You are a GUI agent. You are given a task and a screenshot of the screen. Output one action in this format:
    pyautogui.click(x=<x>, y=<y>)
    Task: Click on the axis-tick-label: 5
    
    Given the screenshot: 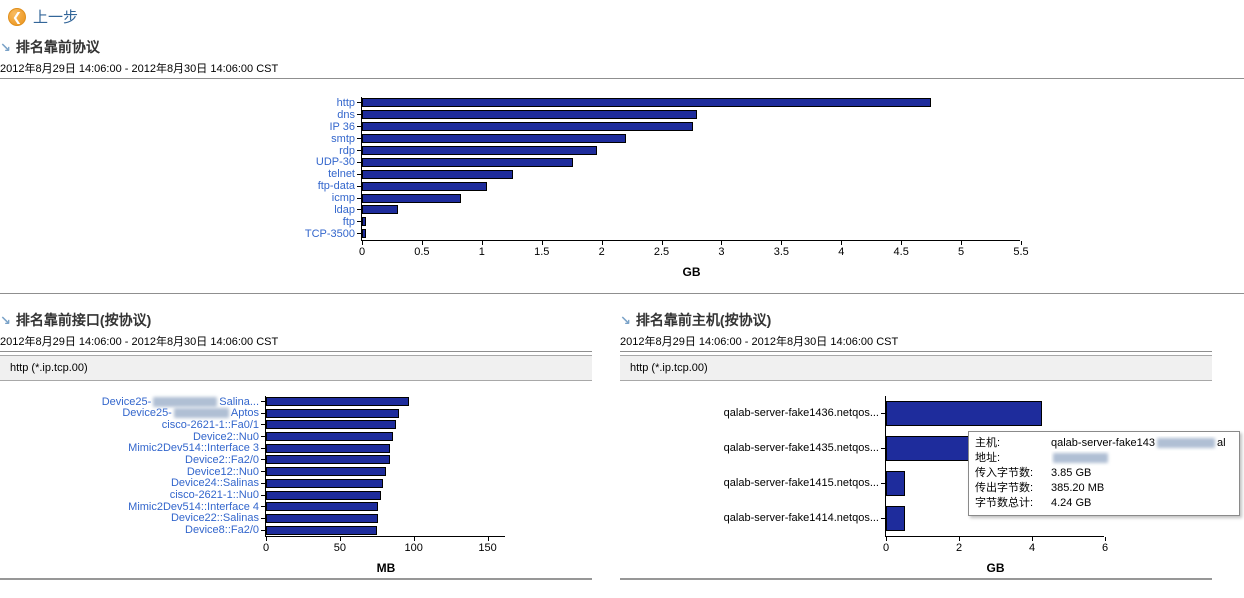 What is the action you would take?
    pyautogui.click(x=961, y=251)
    